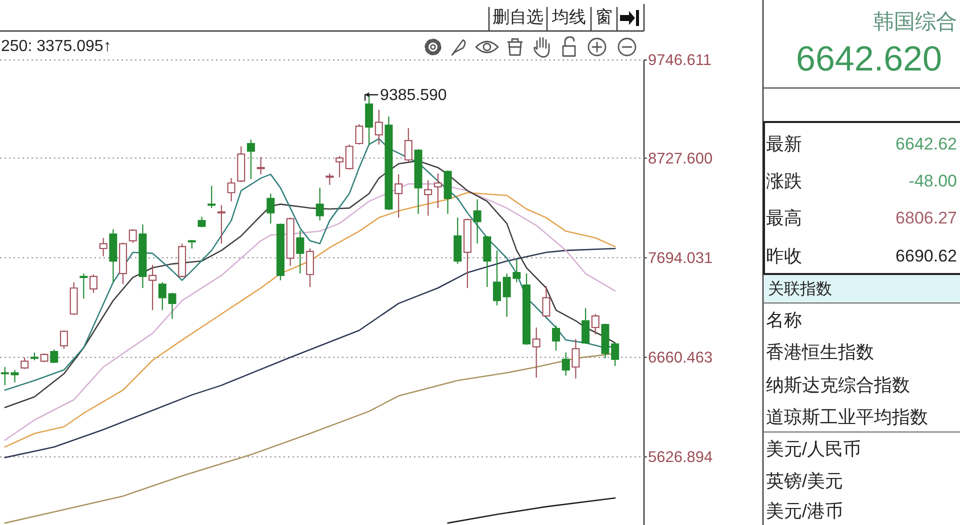  I want to click on text: 香港恒生指数, so click(820, 352).